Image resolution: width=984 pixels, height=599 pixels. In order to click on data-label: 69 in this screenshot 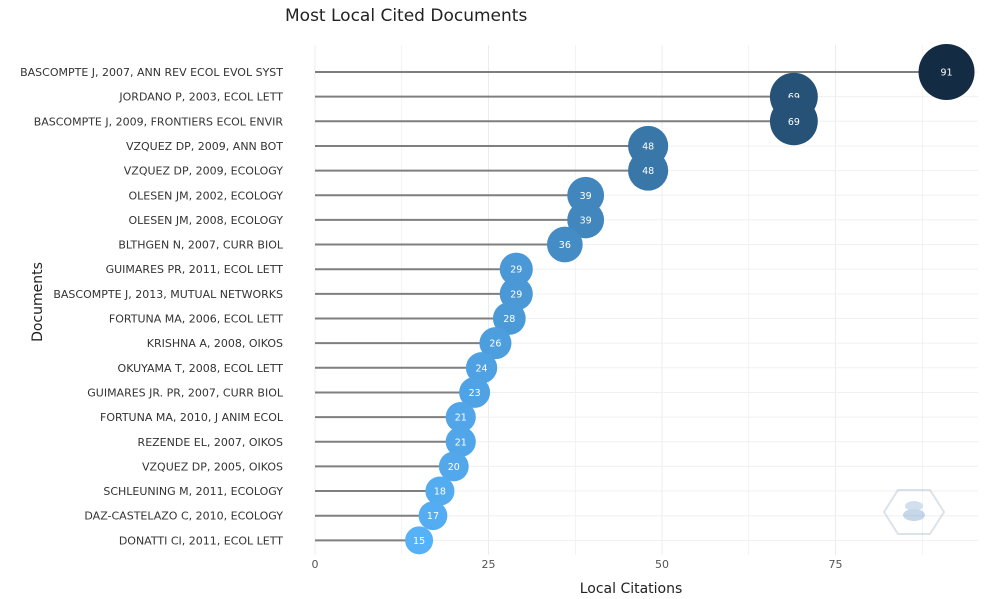, I will do `click(794, 122)`.